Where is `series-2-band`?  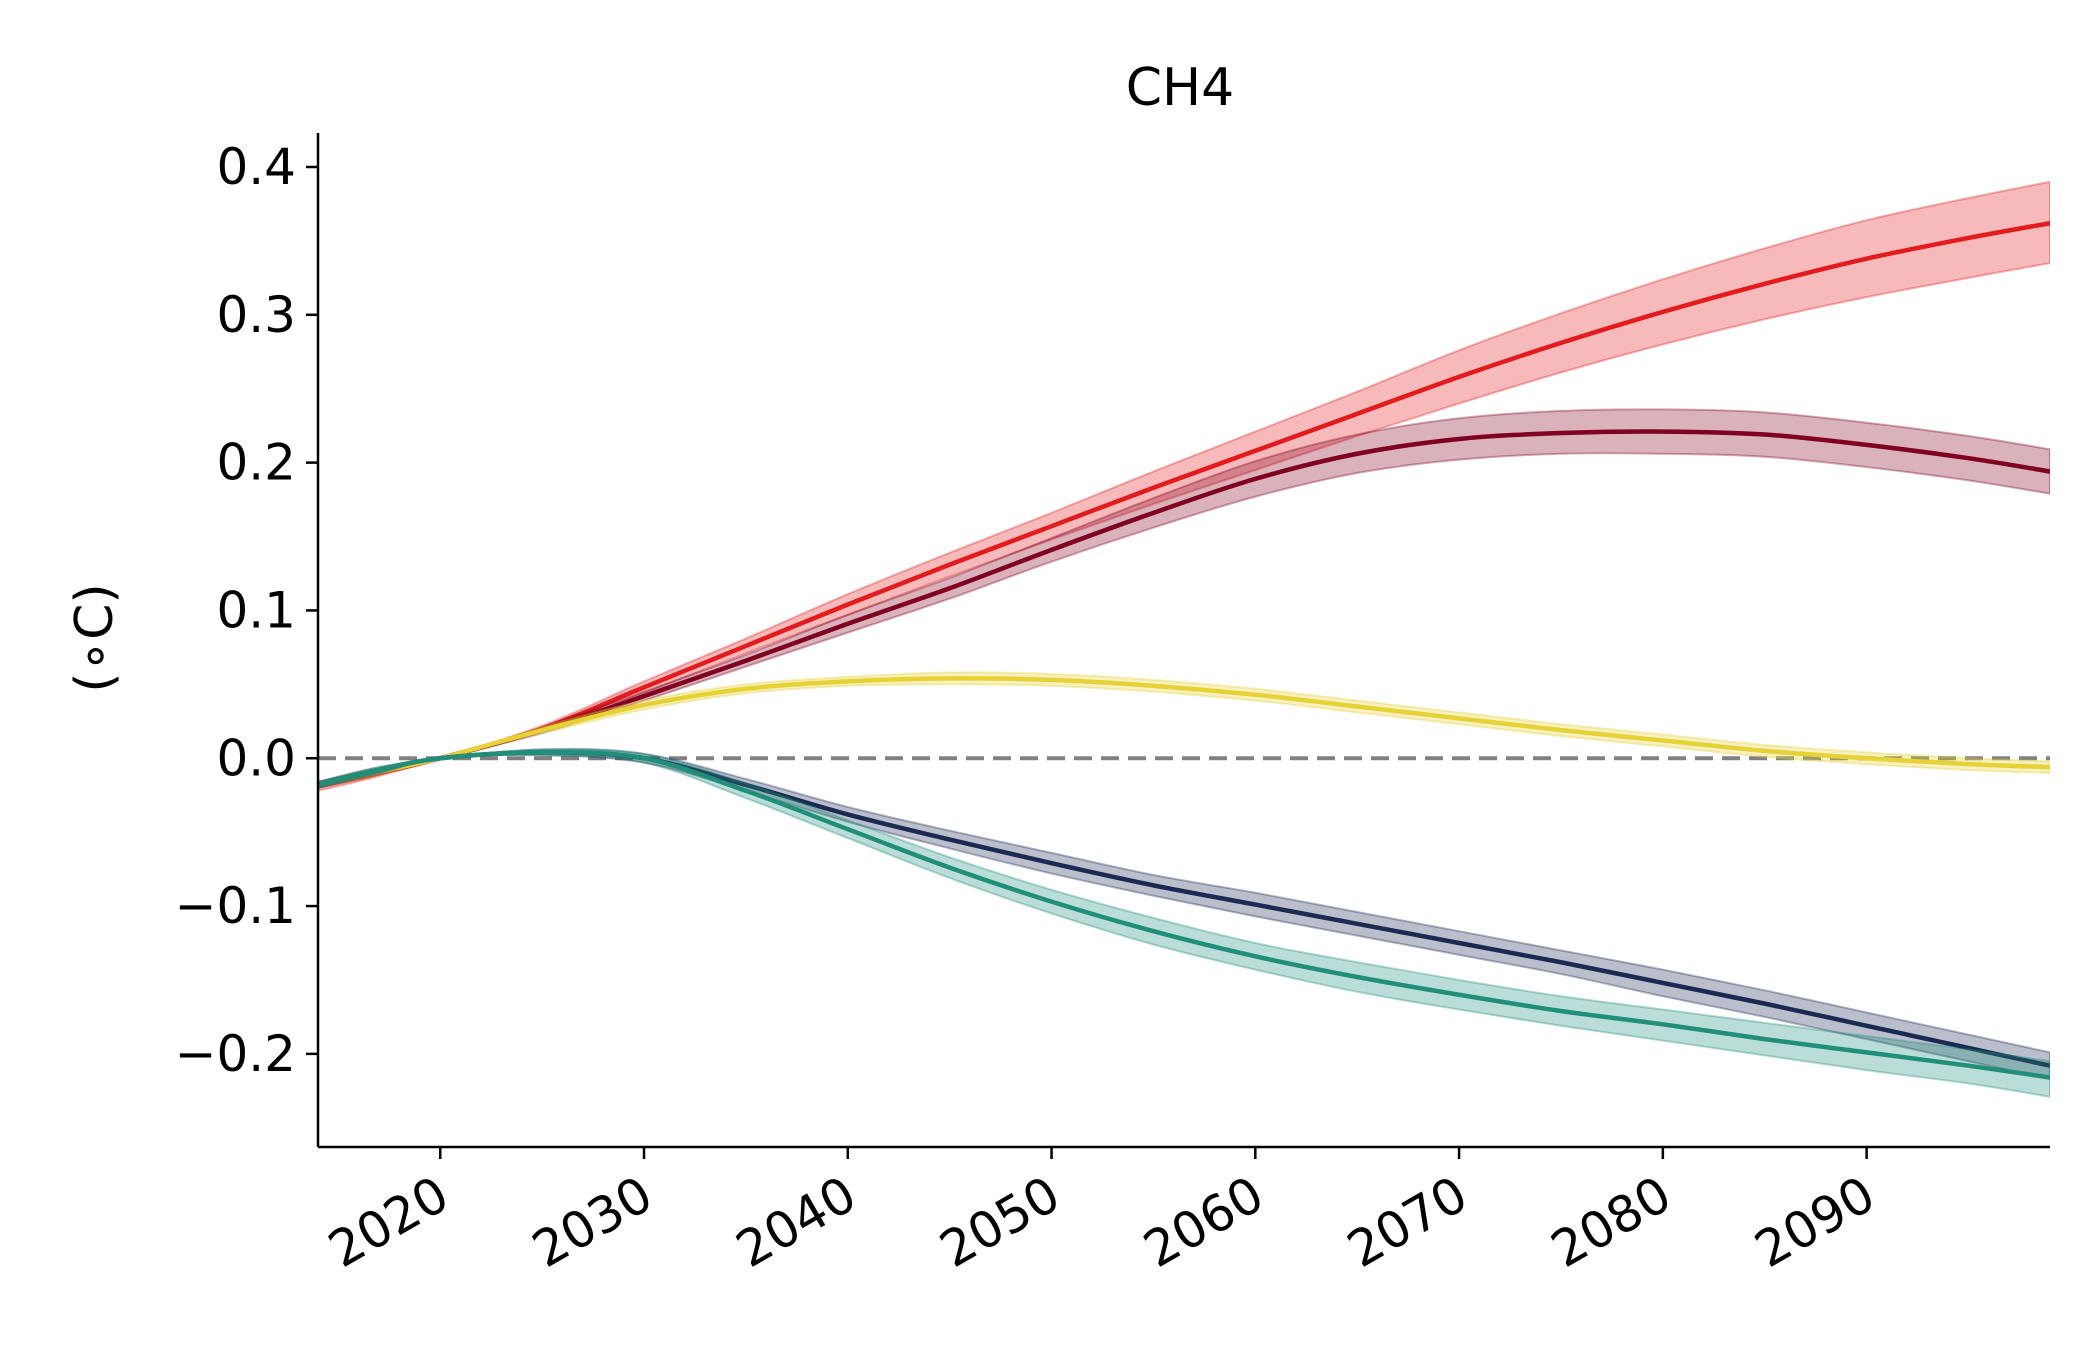
series-2-band is located at coordinates (1184, 730).